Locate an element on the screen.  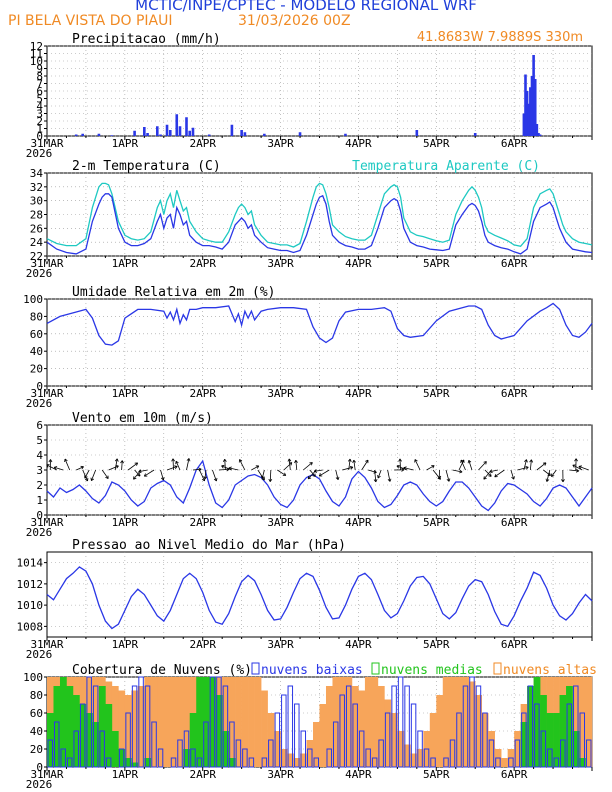
temp-apparent-line is located at coordinates (319, 215).